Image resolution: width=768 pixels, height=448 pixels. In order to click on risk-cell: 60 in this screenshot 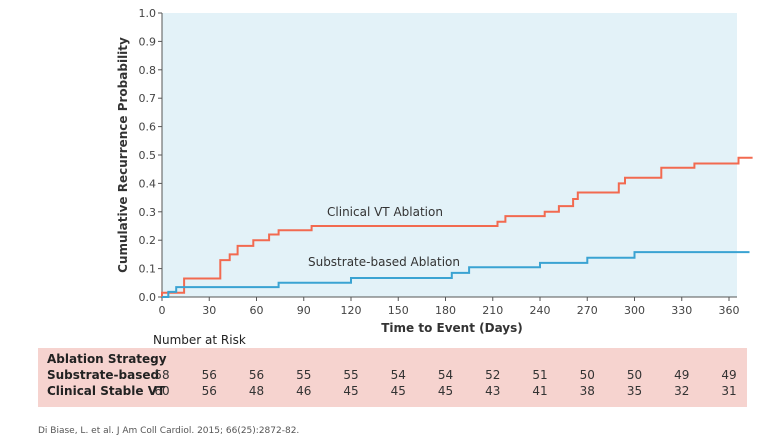, I will do `click(162, 391)`.